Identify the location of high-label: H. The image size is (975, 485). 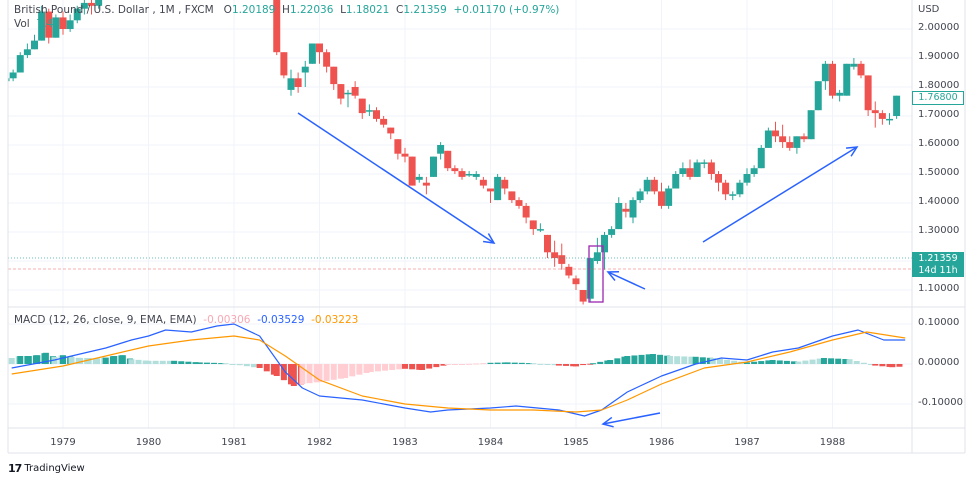
(286, 10).